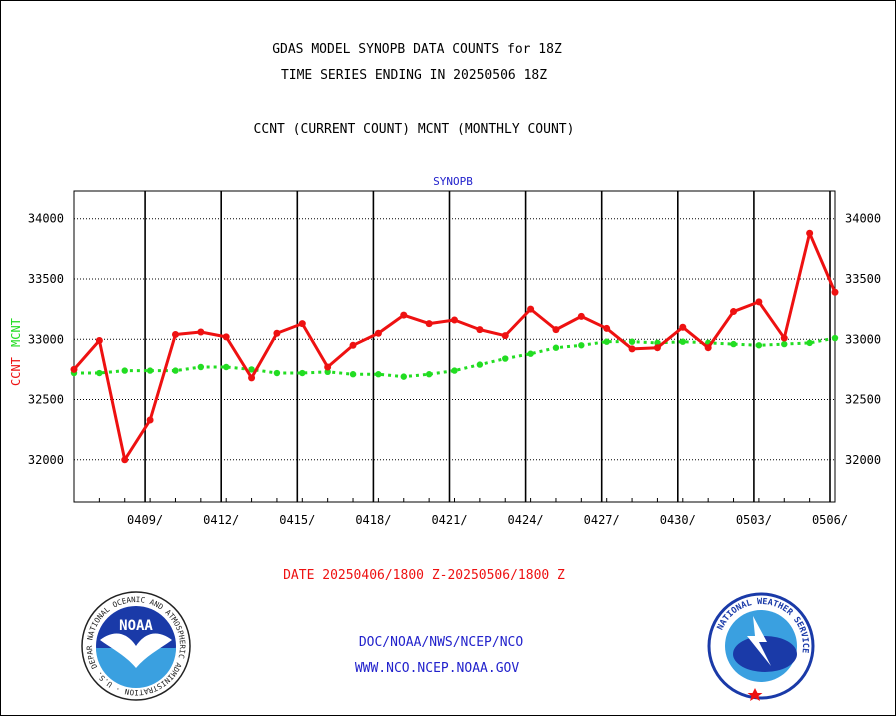  I want to click on date-range: DATE 20250406/1800 Z-20250506/1800 Z, so click(424, 575).